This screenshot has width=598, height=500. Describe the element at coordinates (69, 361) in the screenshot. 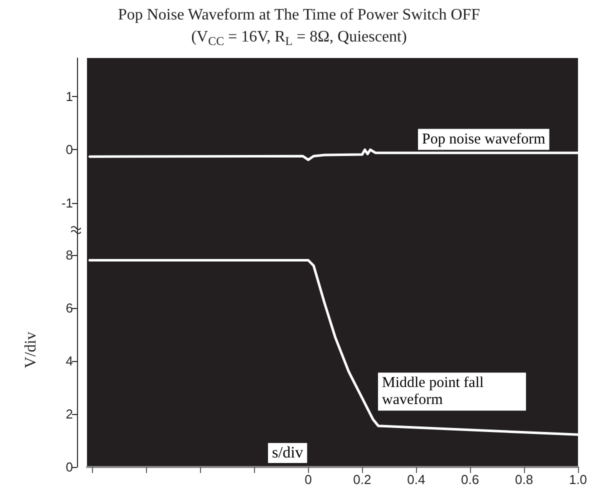

I see `y-tick-label: 4` at that location.